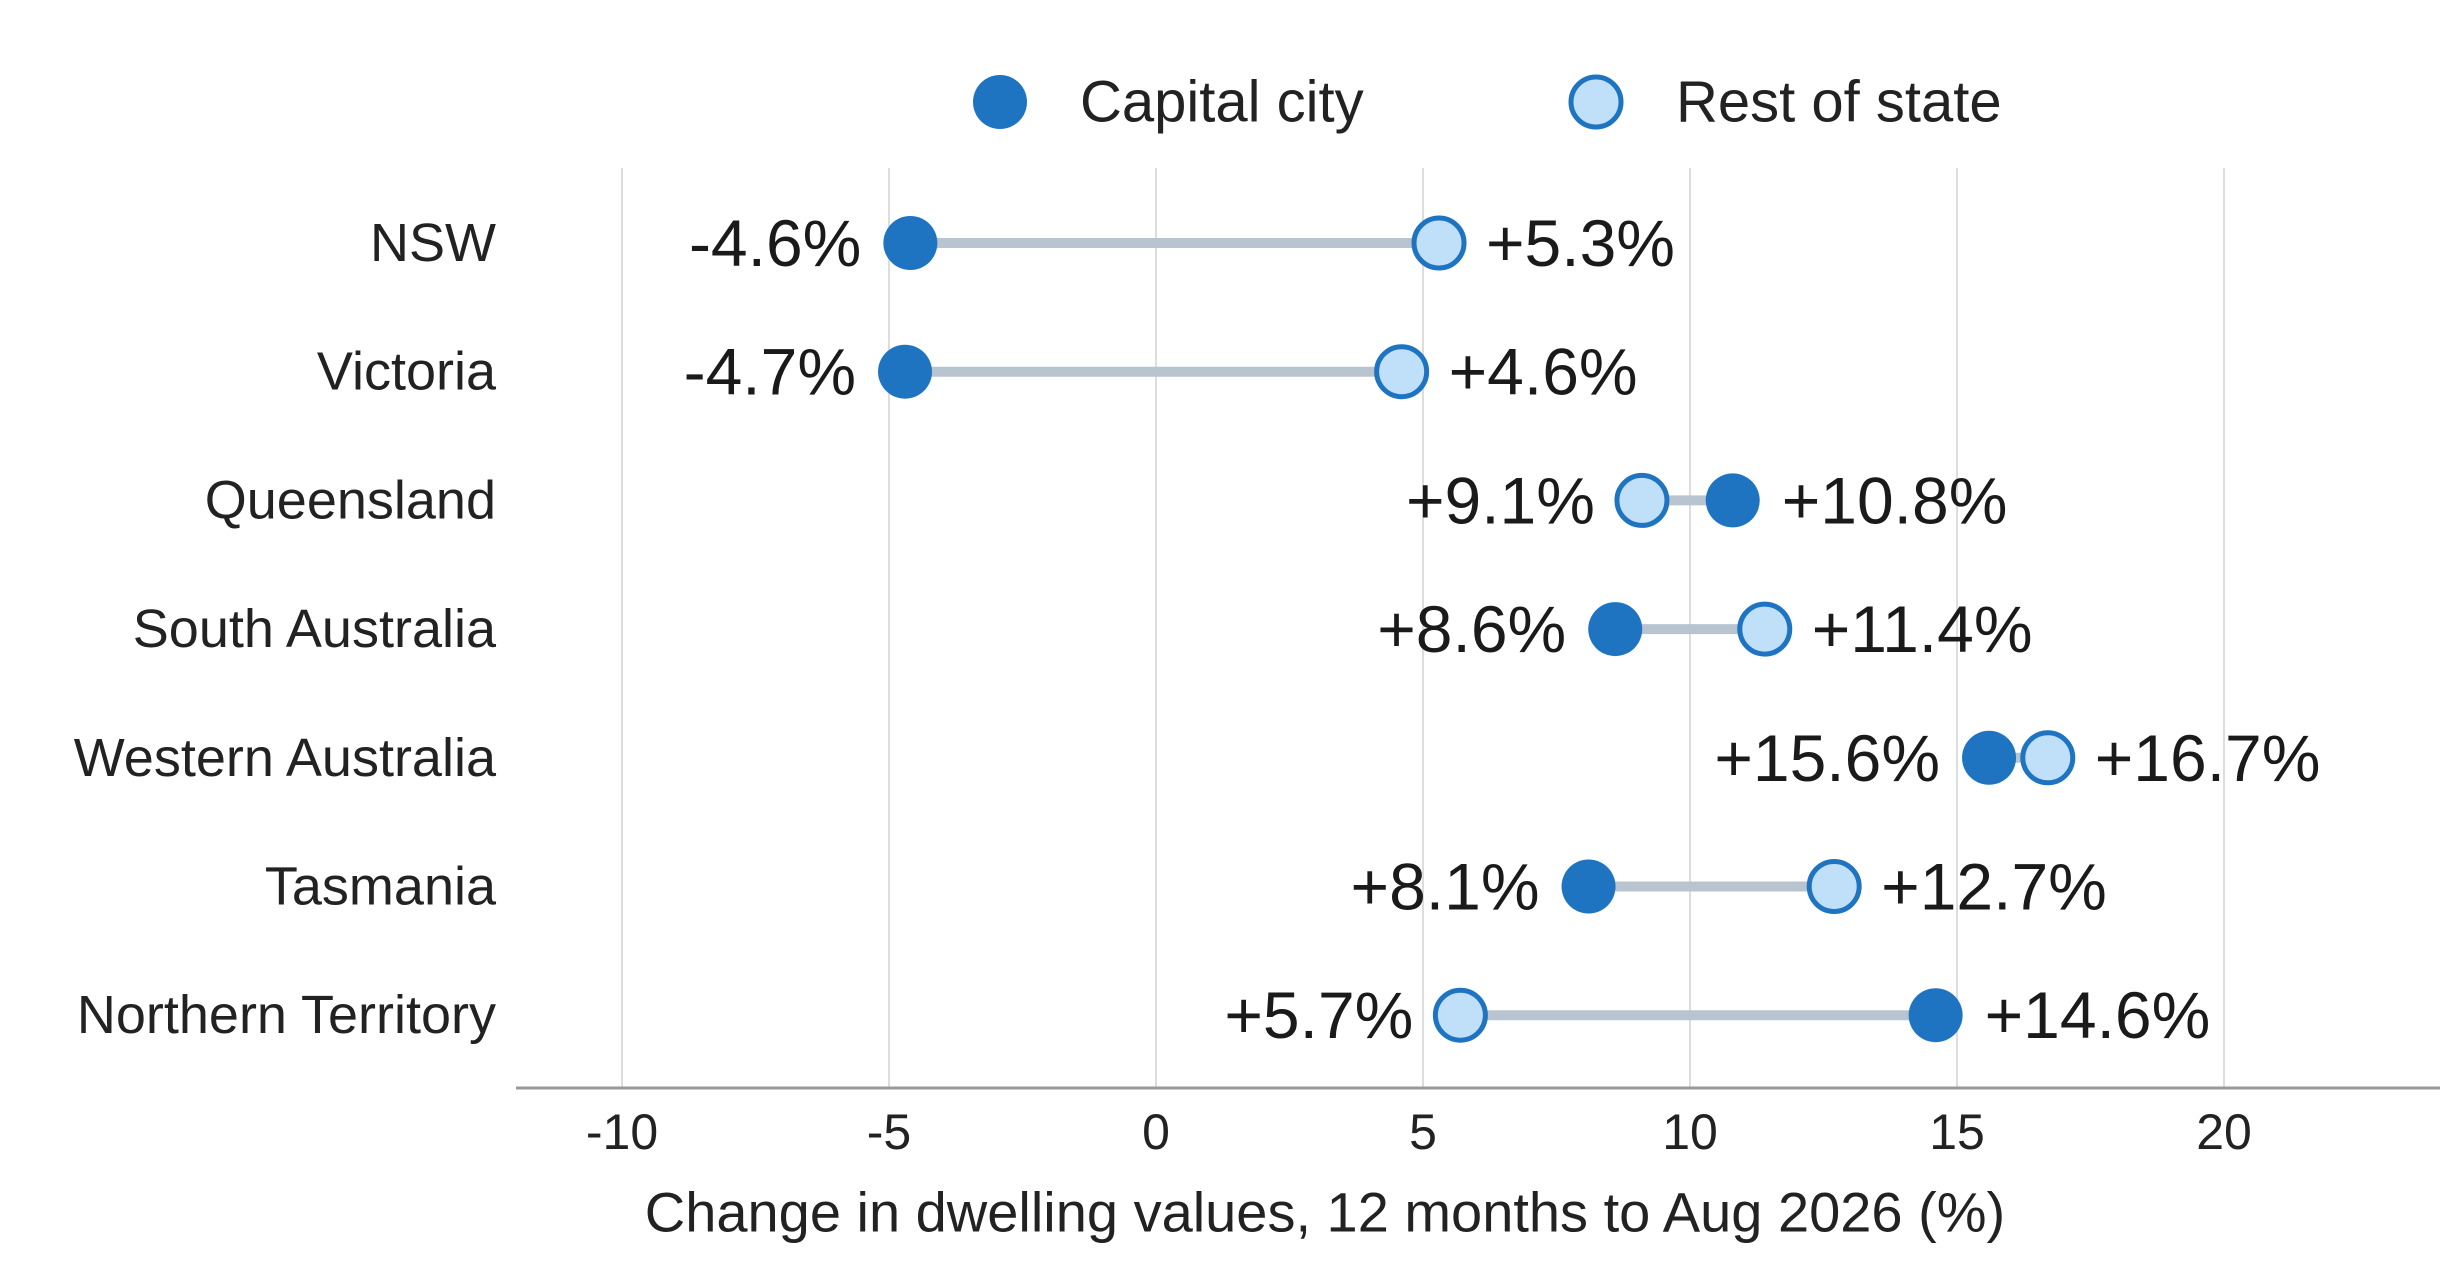 Image resolution: width=2458 pixels, height=1280 pixels. I want to click on row-tasmania: Tasmania +8.1% +12.7%, so click(1186, 887).